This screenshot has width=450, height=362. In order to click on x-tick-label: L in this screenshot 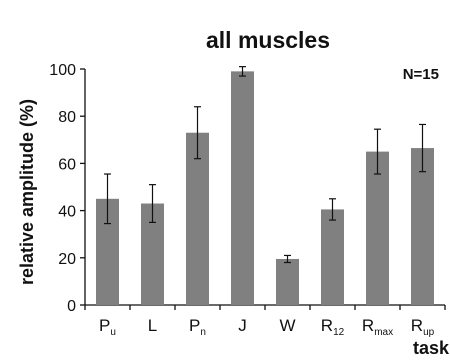, I will do `click(152, 325)`.